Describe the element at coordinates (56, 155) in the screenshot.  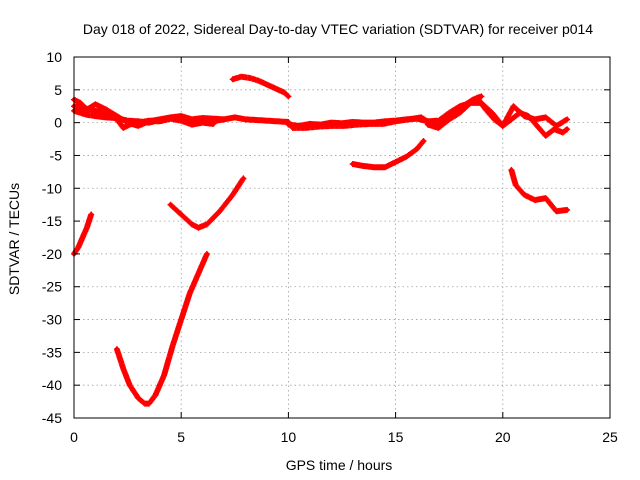
I see `y-tick-label: -5` at that location.